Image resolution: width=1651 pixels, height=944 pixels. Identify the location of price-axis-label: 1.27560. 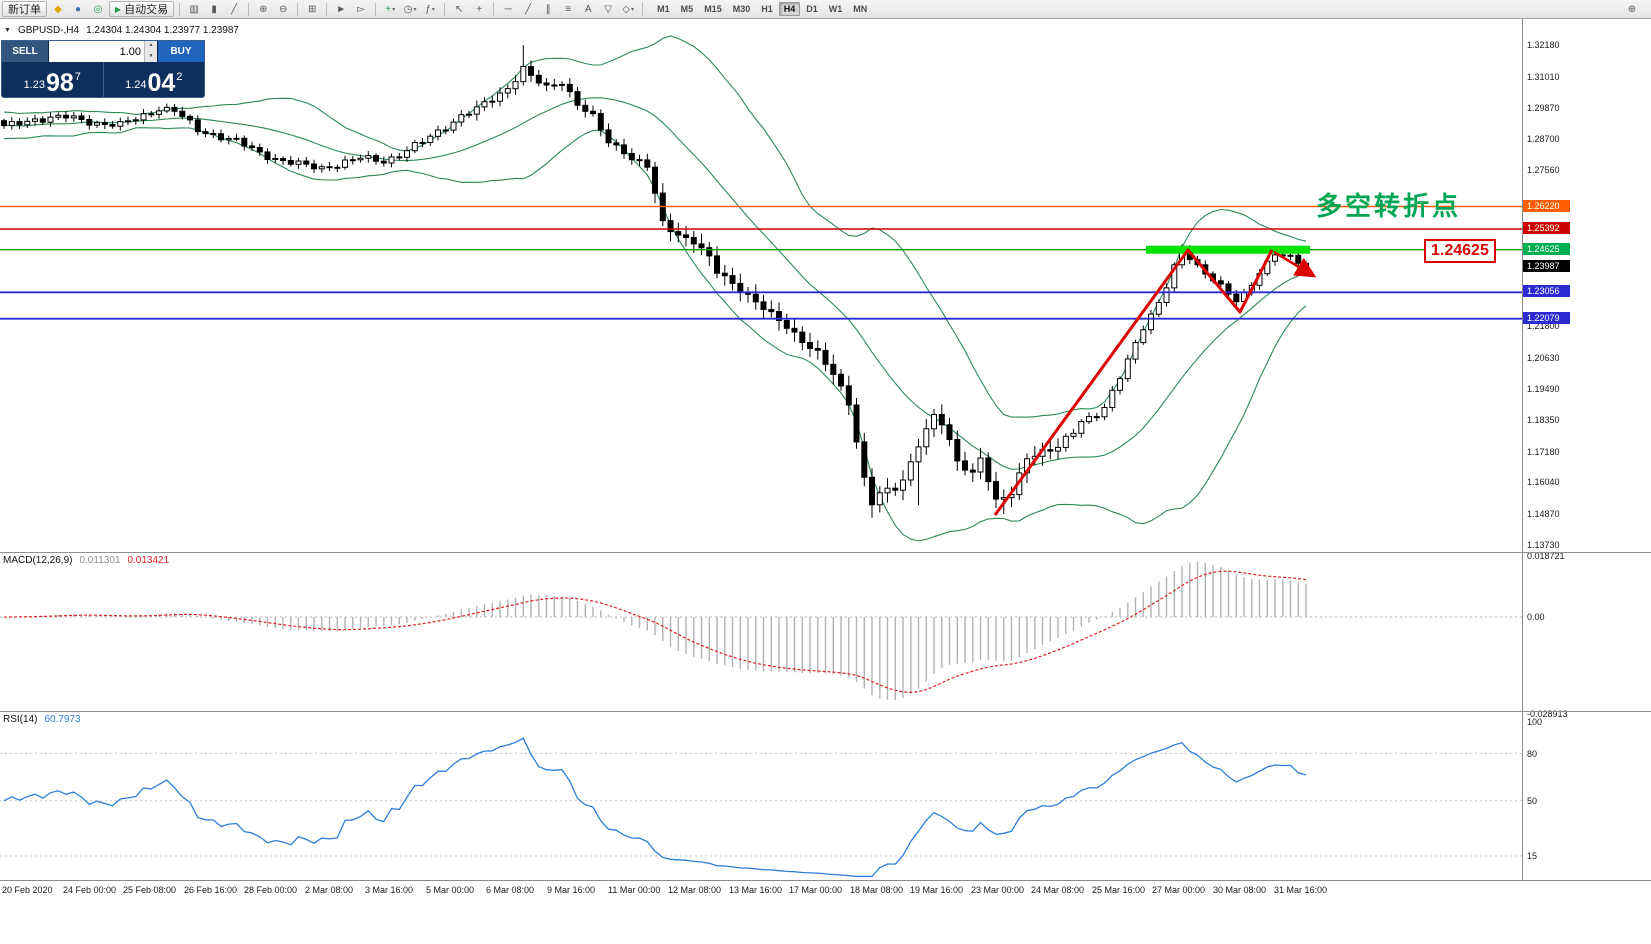
(1543, 170).